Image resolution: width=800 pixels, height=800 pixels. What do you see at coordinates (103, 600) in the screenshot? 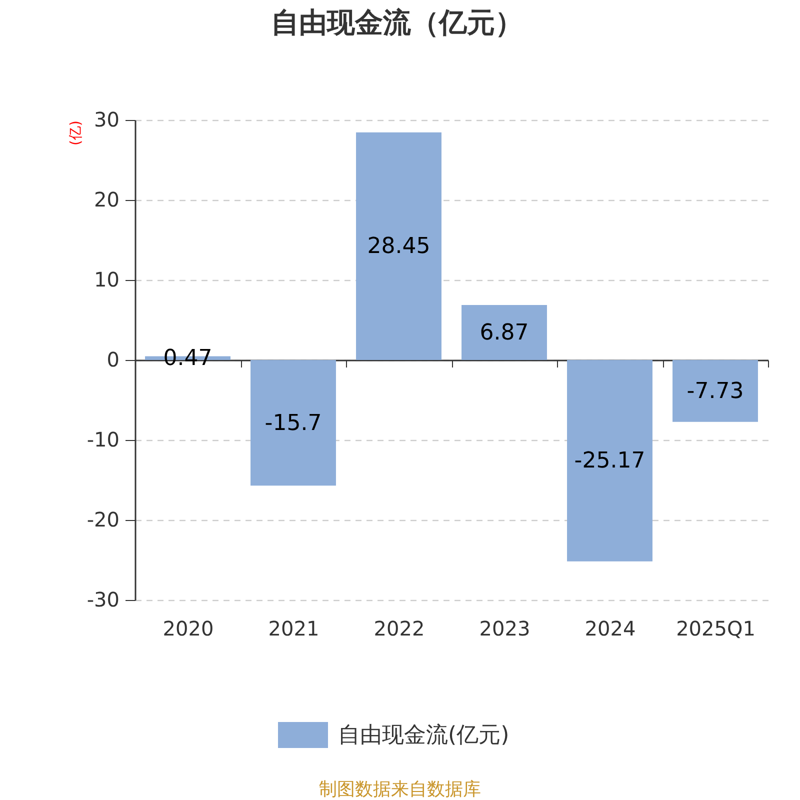
I see `y-tick-label: -30` at bounding box center [103, 600].